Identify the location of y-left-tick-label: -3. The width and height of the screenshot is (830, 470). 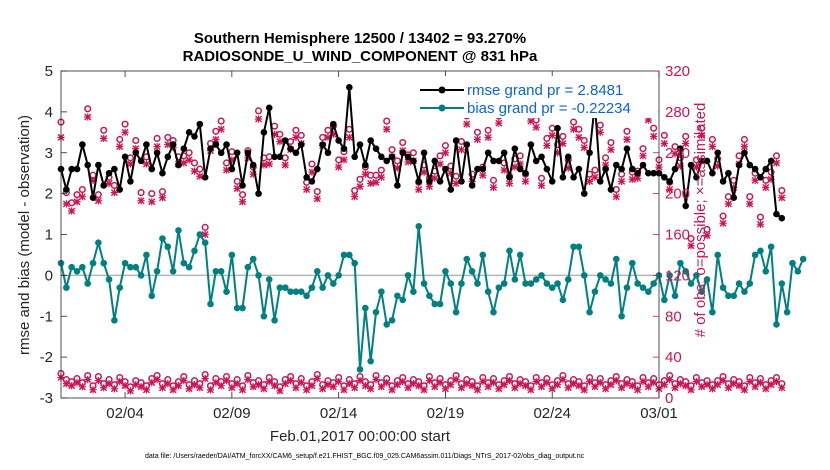
(46, 398).